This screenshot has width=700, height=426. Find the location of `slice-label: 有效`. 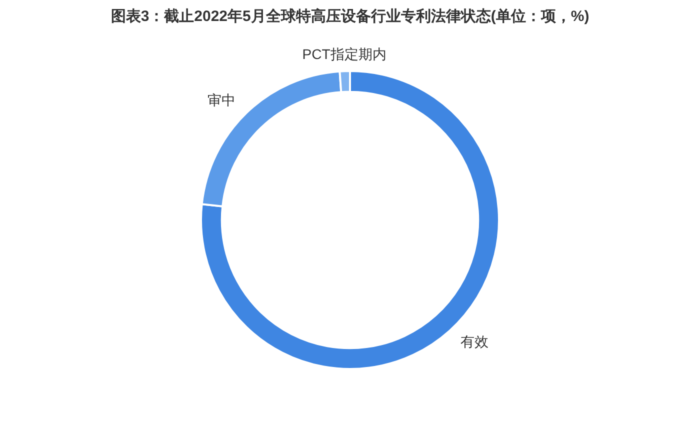

slice-label: 有效 is located at coordinates (474, 342).